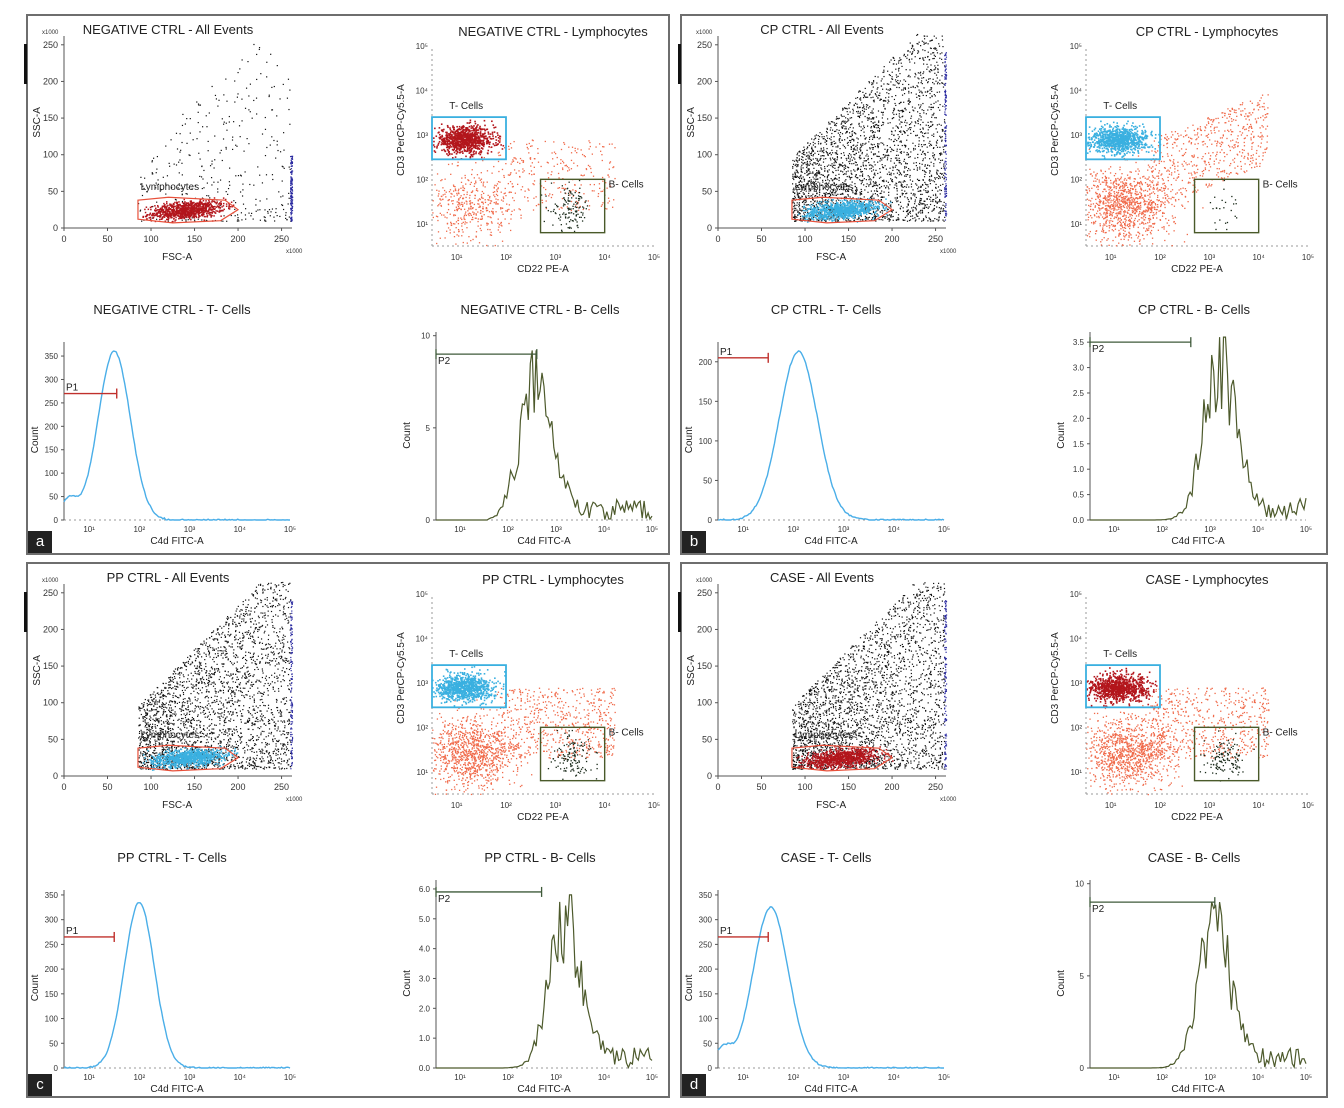  I want to click on x-axis-label: FSC-A, so click(177, 257).